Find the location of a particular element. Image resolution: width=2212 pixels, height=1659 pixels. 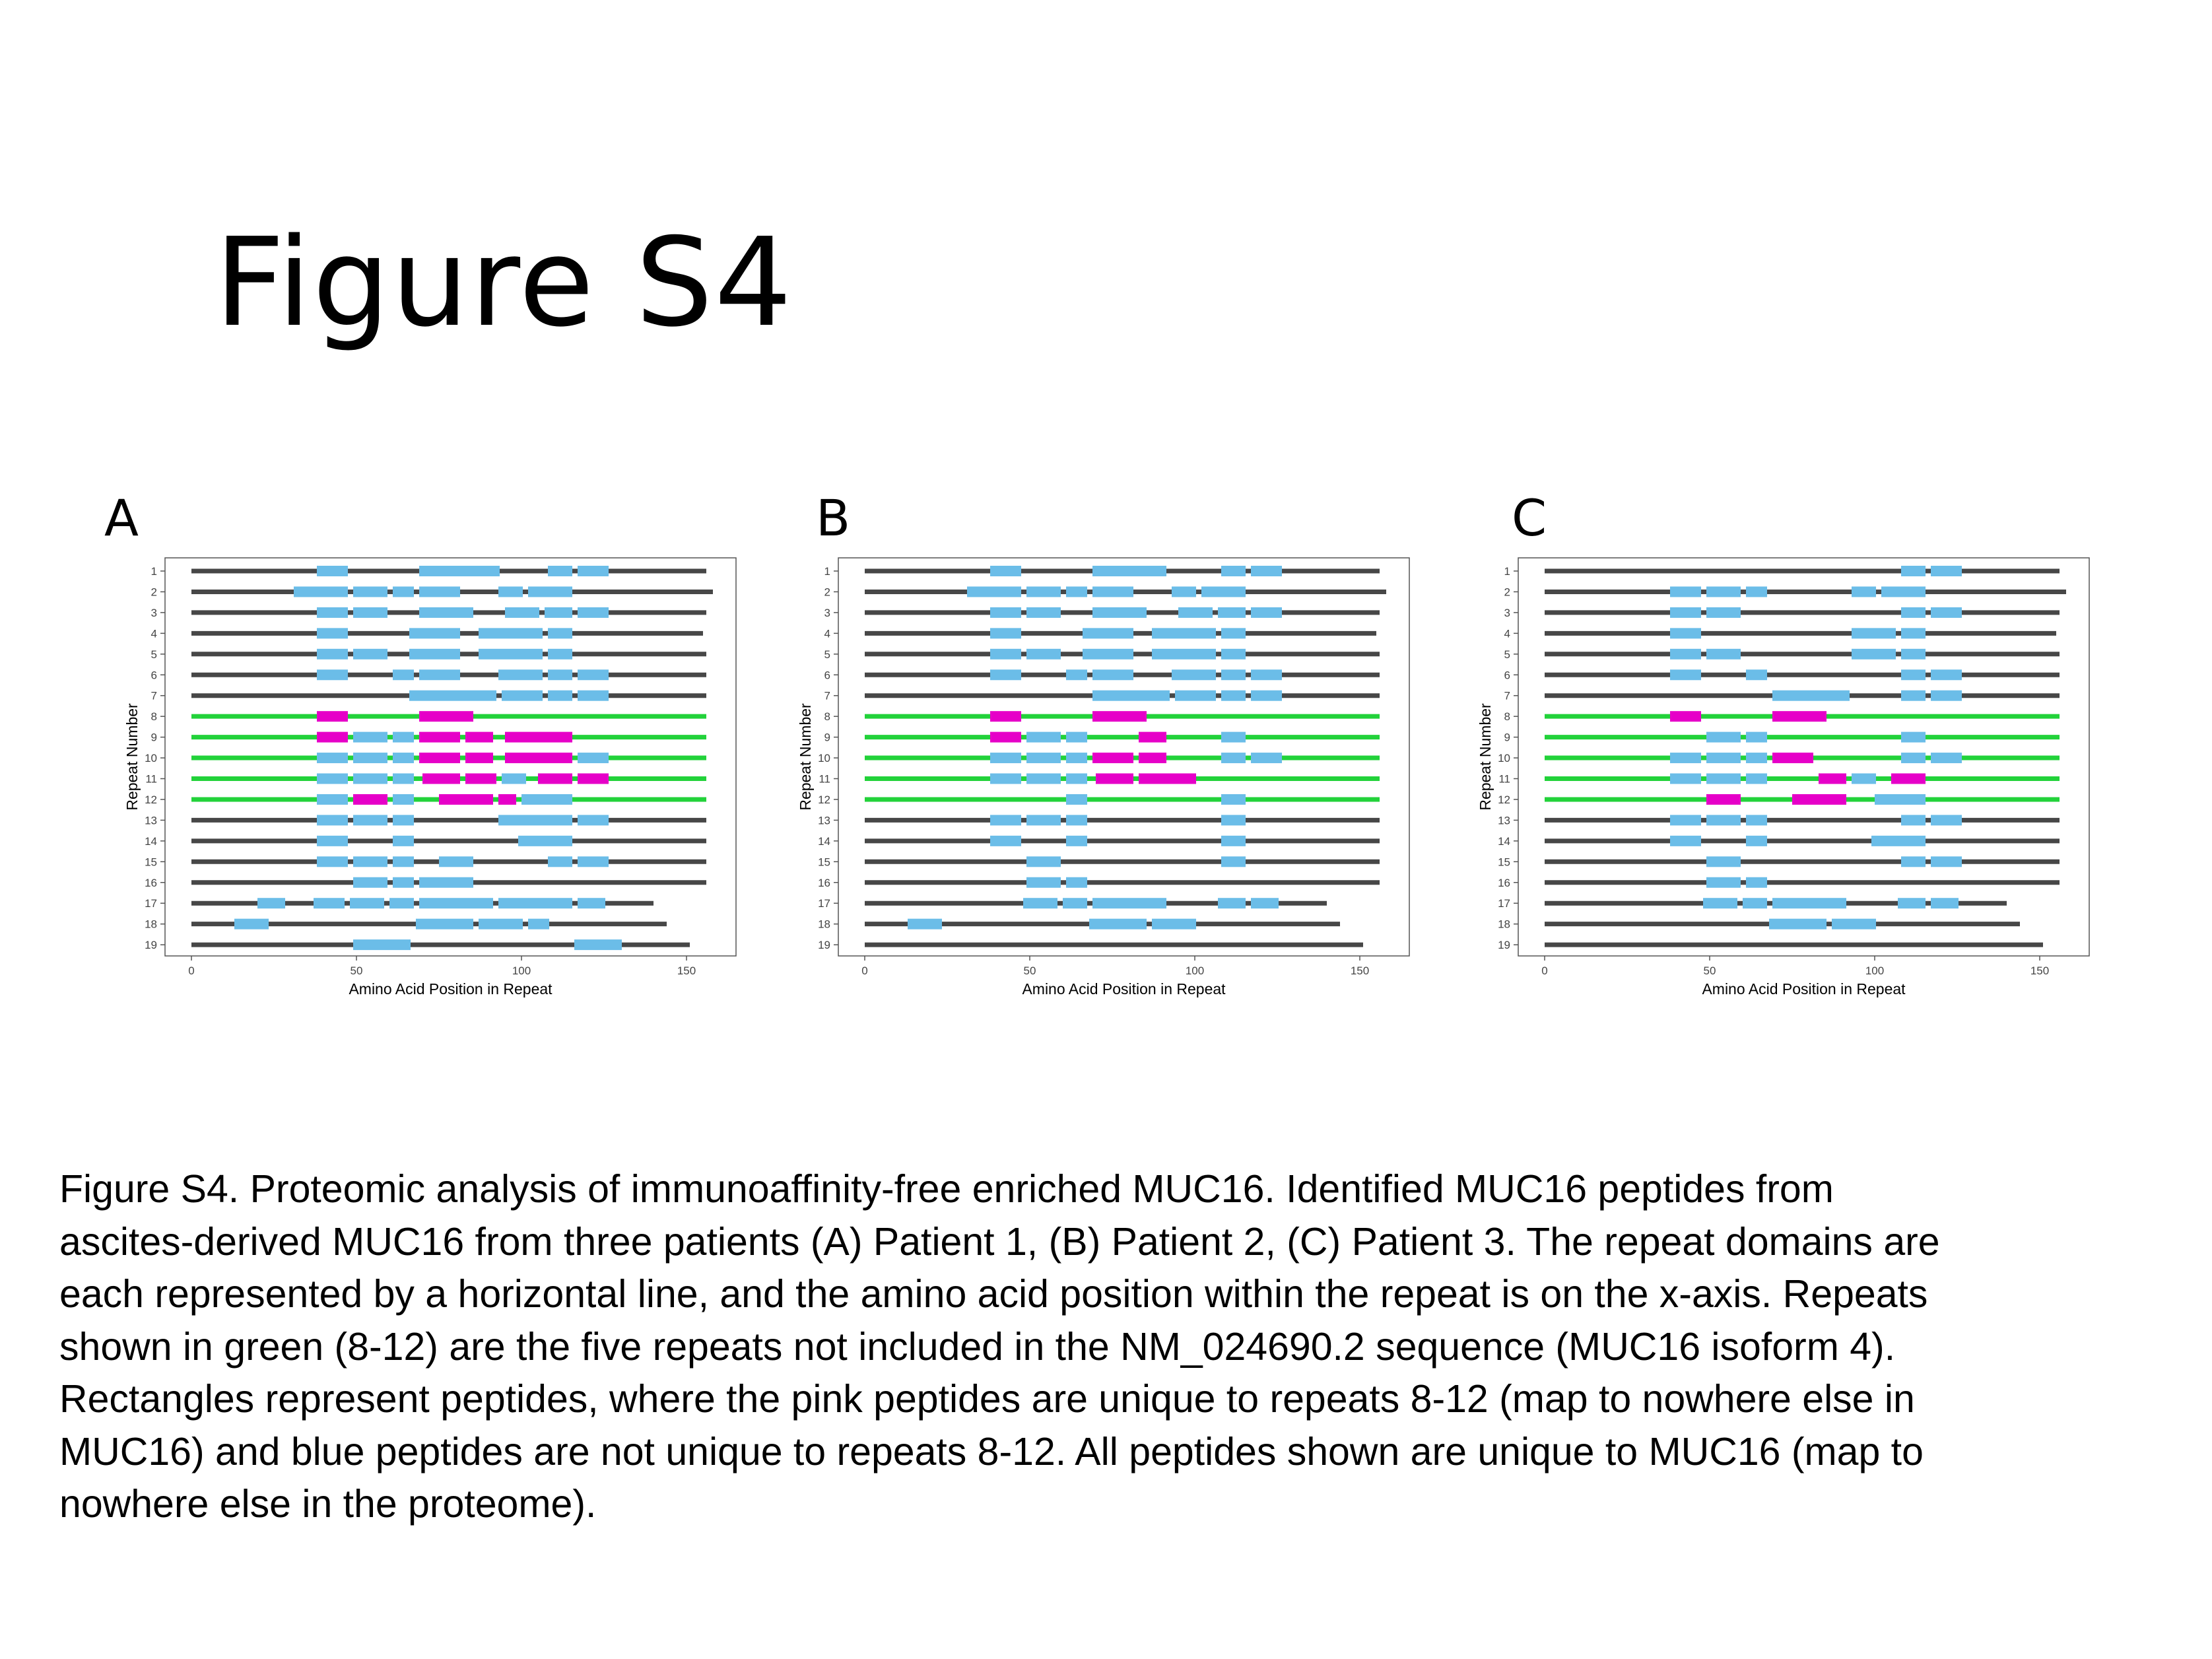

y-tick-label: 9 is located at coordinates (827, 737).